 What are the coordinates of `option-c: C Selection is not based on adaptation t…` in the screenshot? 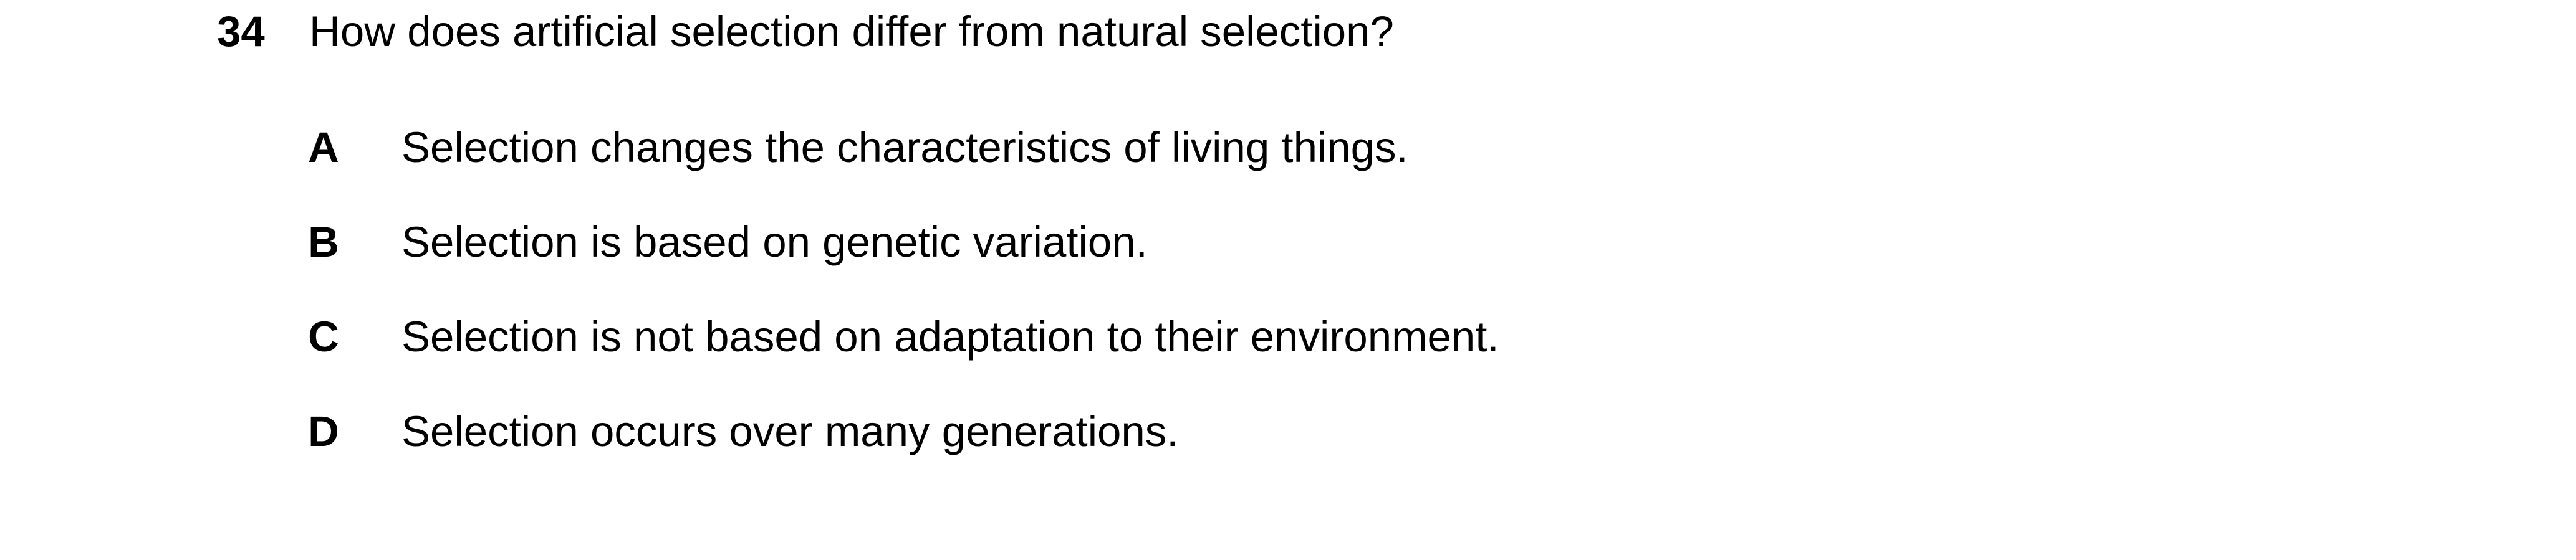 It's located at (903, 336).